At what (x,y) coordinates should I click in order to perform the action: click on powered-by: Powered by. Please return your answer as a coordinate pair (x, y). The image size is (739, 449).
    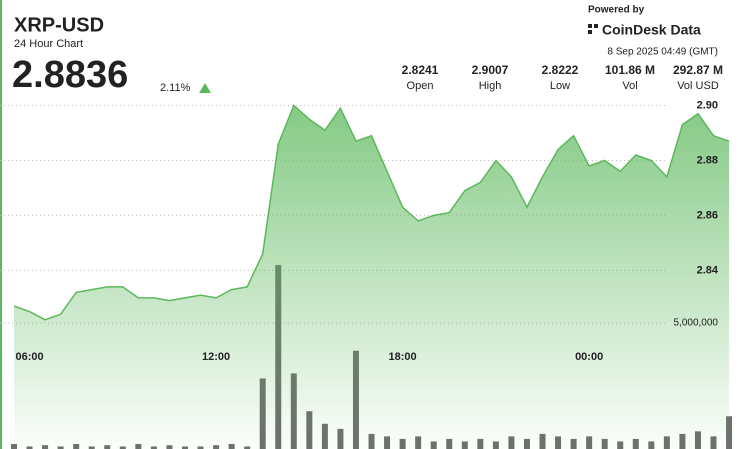
    Looking at the image, I should click on (616, 10).